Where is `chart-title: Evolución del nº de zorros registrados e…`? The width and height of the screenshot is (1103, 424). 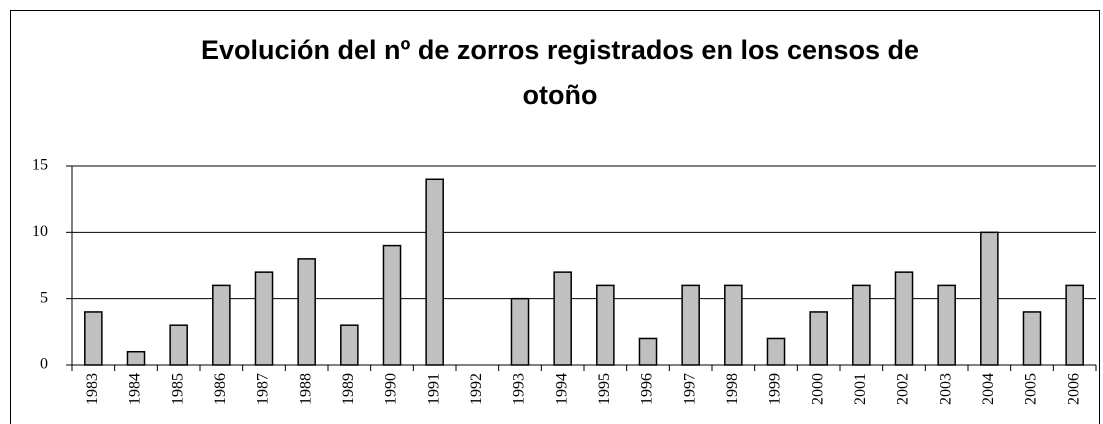
chart-title: Evolución del nº de zorros registrados e… is located at coordinates (560, 72).